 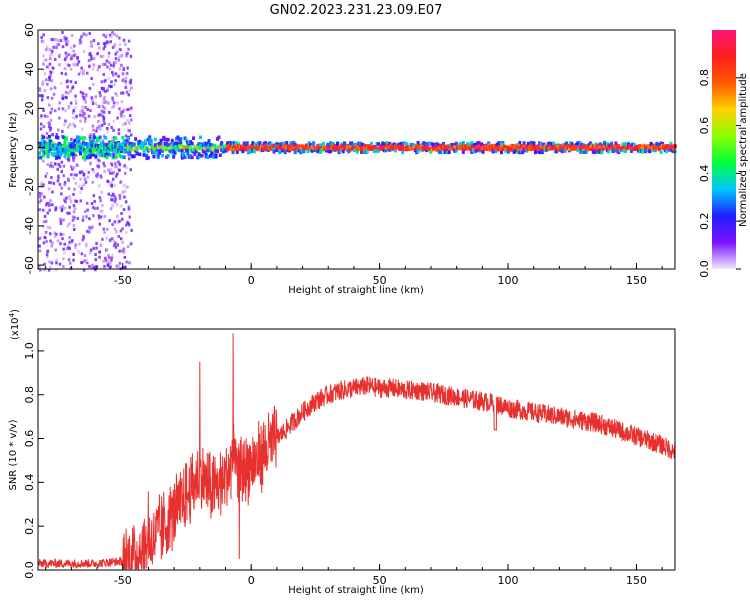 What do you see at coordinates (356, 290) in the screenshot?
I see `spectrogram-x-label: Height of straight line (km)` at bounding box center [356, 290].